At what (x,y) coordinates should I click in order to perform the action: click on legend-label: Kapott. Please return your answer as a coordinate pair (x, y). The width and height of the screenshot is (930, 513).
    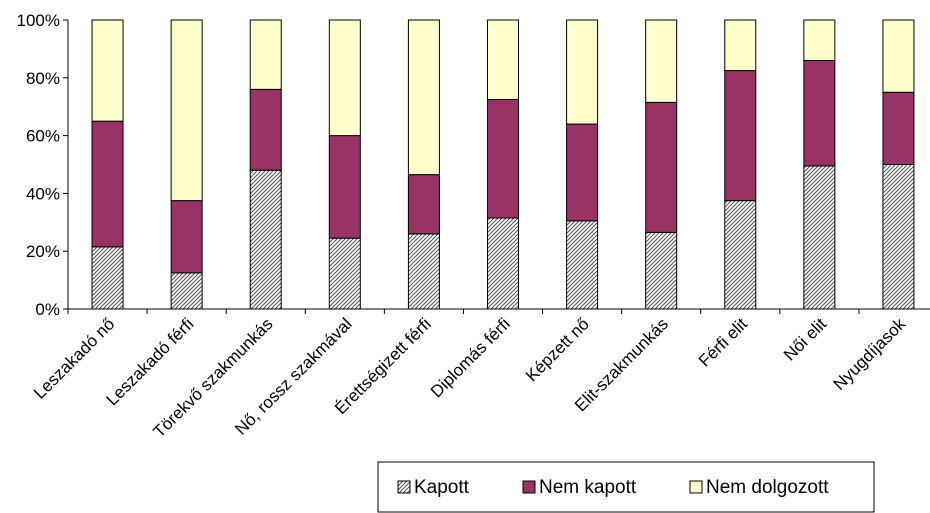
    Looking at the image, I should click on (442, 487).